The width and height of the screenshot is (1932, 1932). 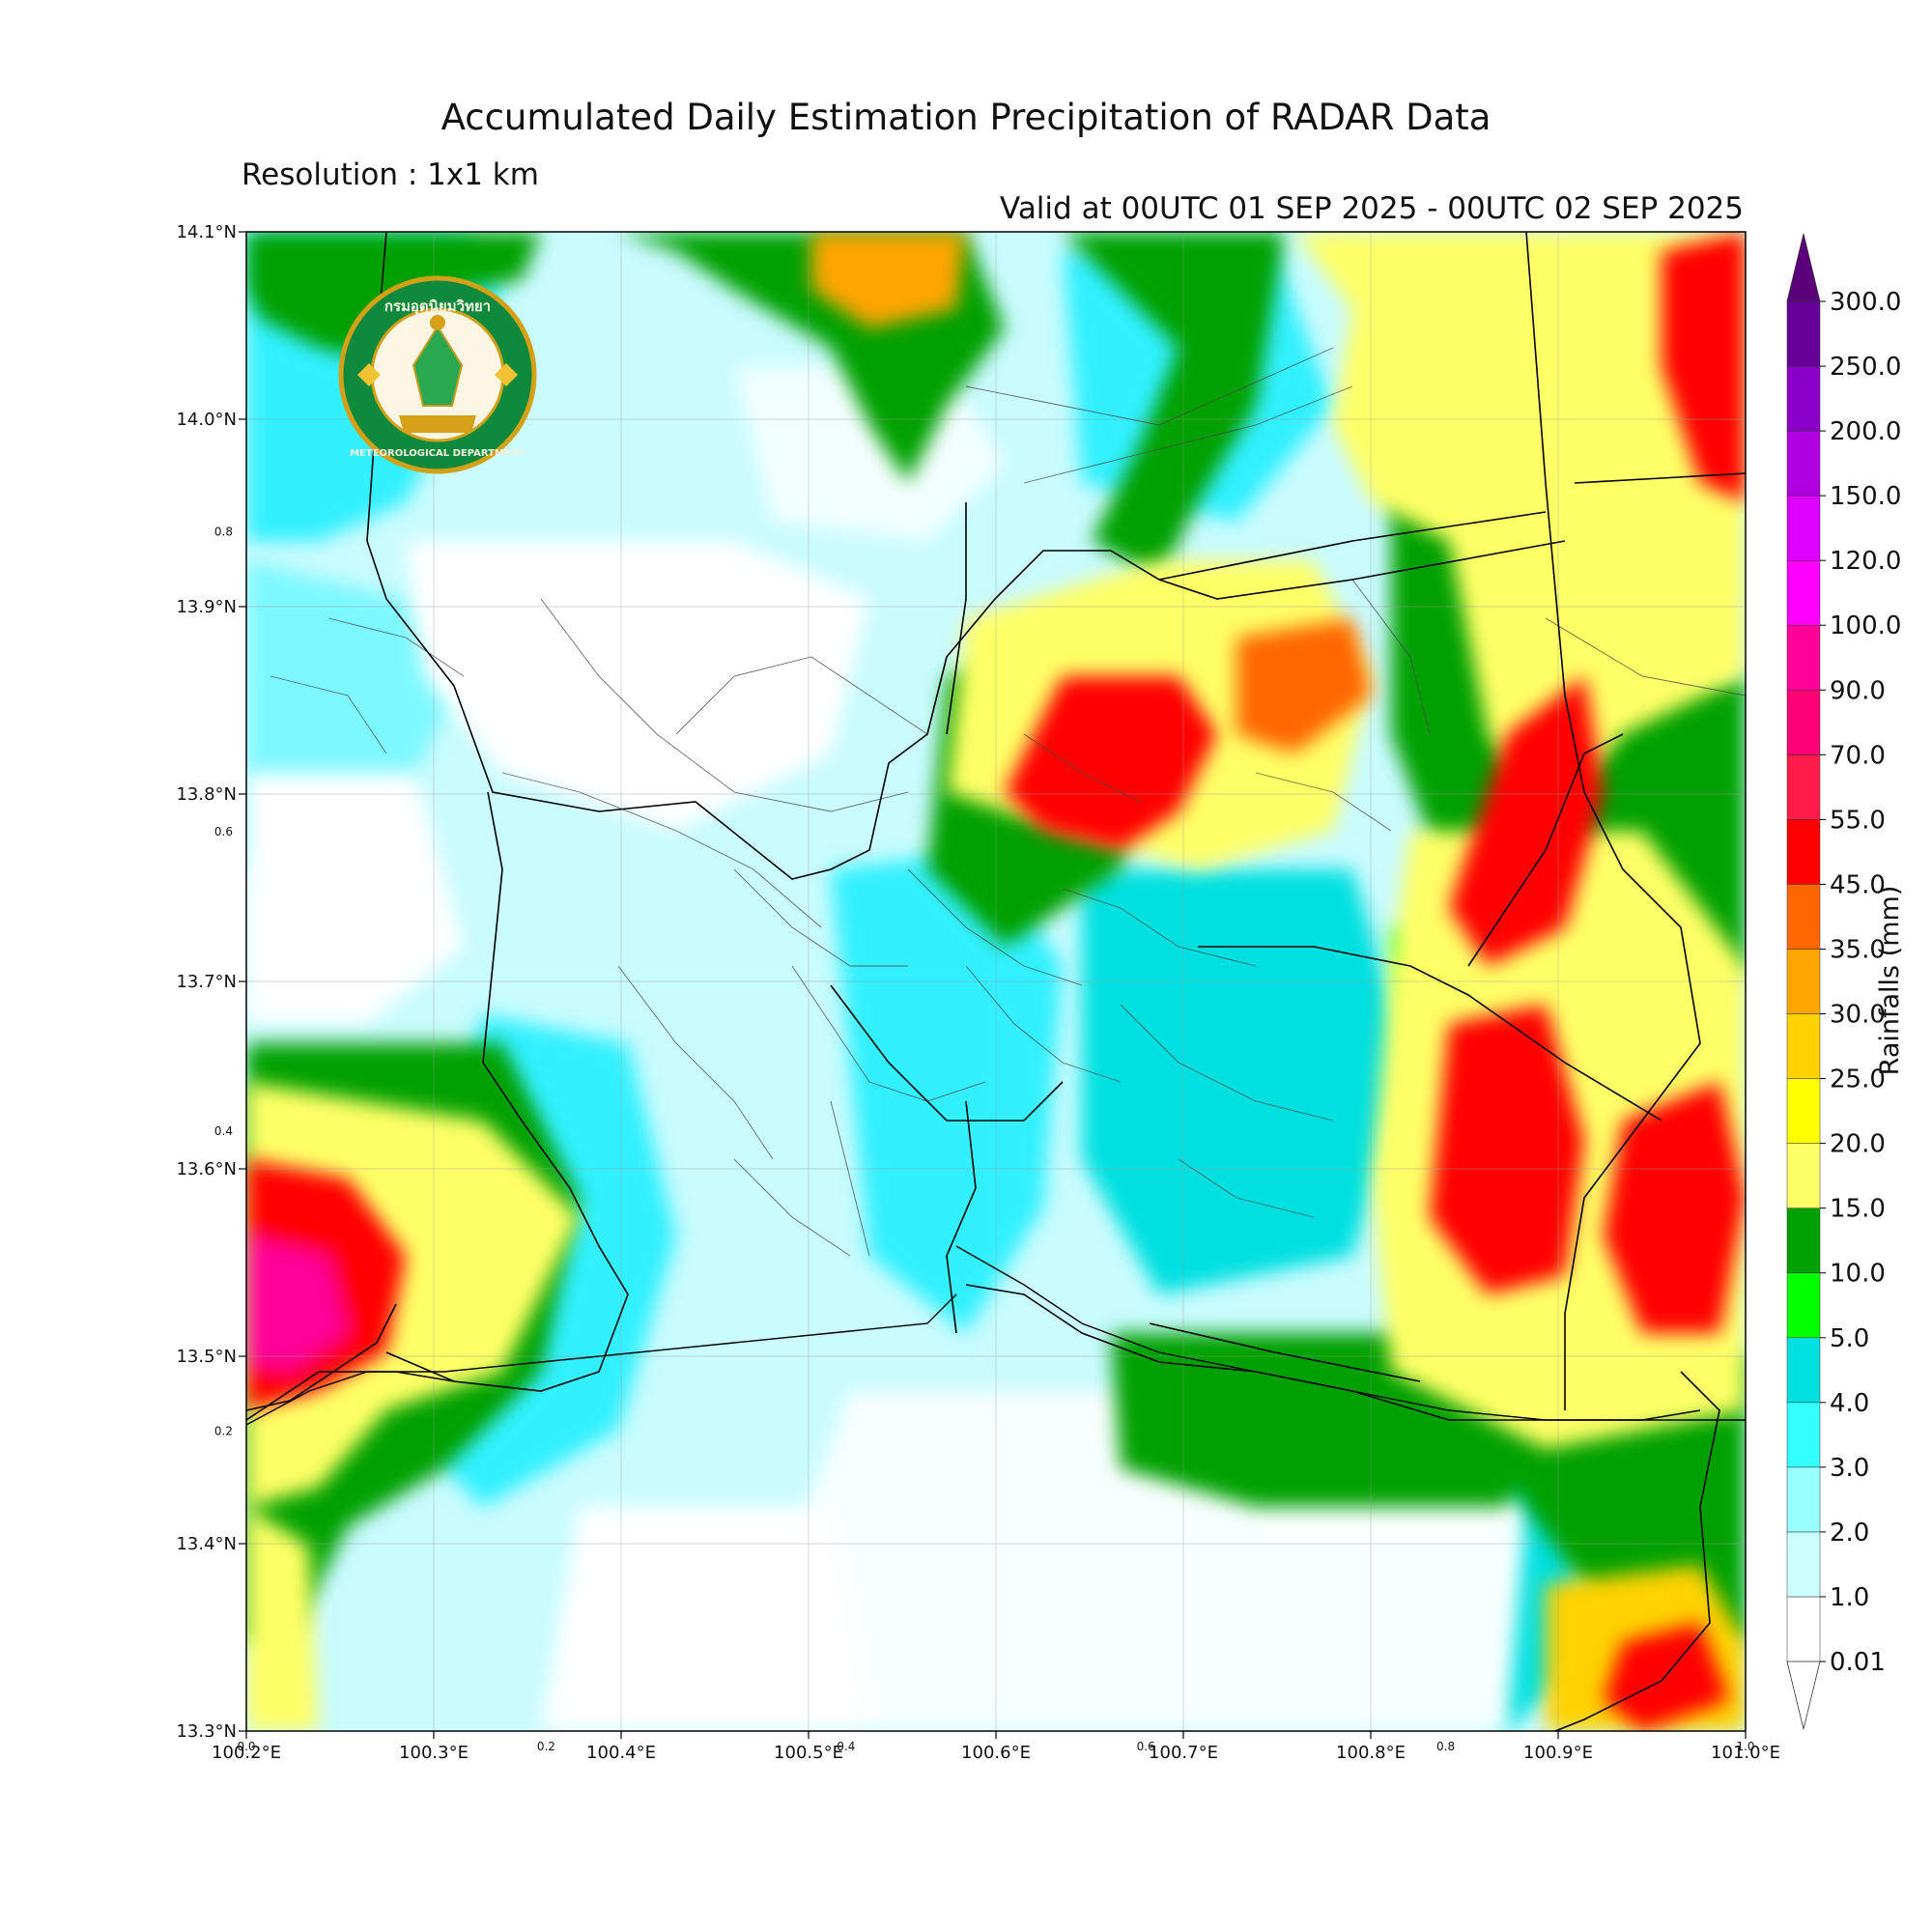 What do you see at coordinates (1849, 1597) in the screenshot?
I see `colorbar-level-label: 1.0` at bounding box center [1849, 1597].